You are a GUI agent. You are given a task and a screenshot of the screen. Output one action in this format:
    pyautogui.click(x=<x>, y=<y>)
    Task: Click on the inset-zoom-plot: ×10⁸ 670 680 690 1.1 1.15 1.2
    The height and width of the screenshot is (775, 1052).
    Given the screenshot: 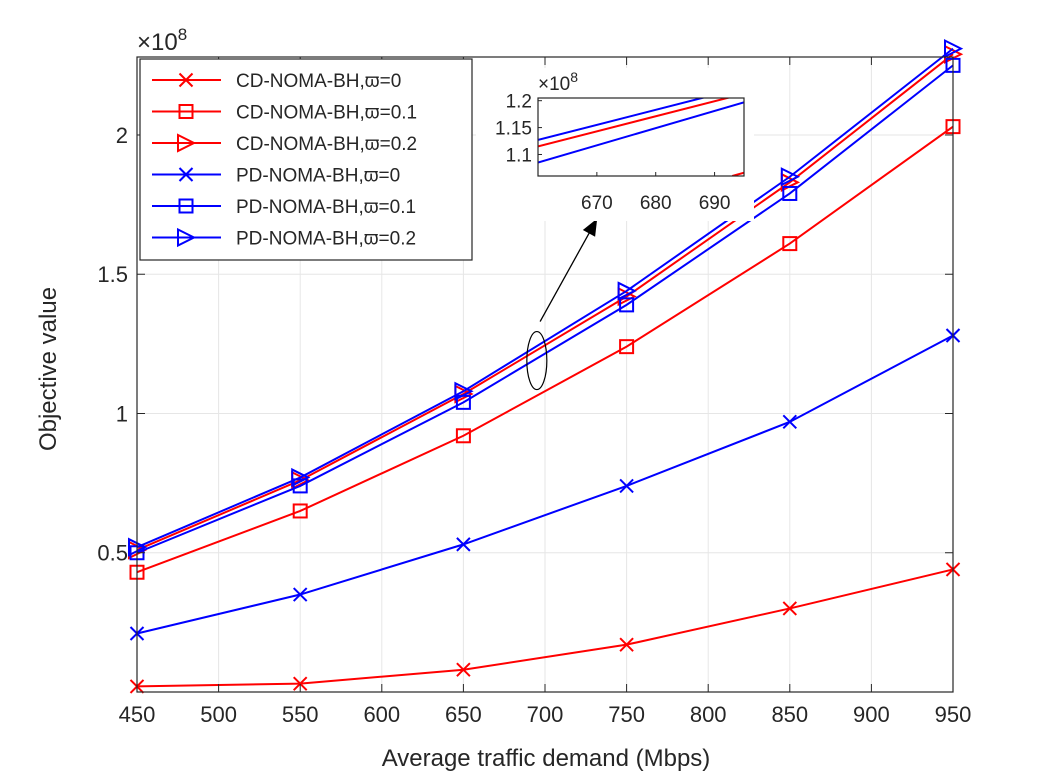 What is the action you would take?
    pyautogui.click(x=615, y=144)
    